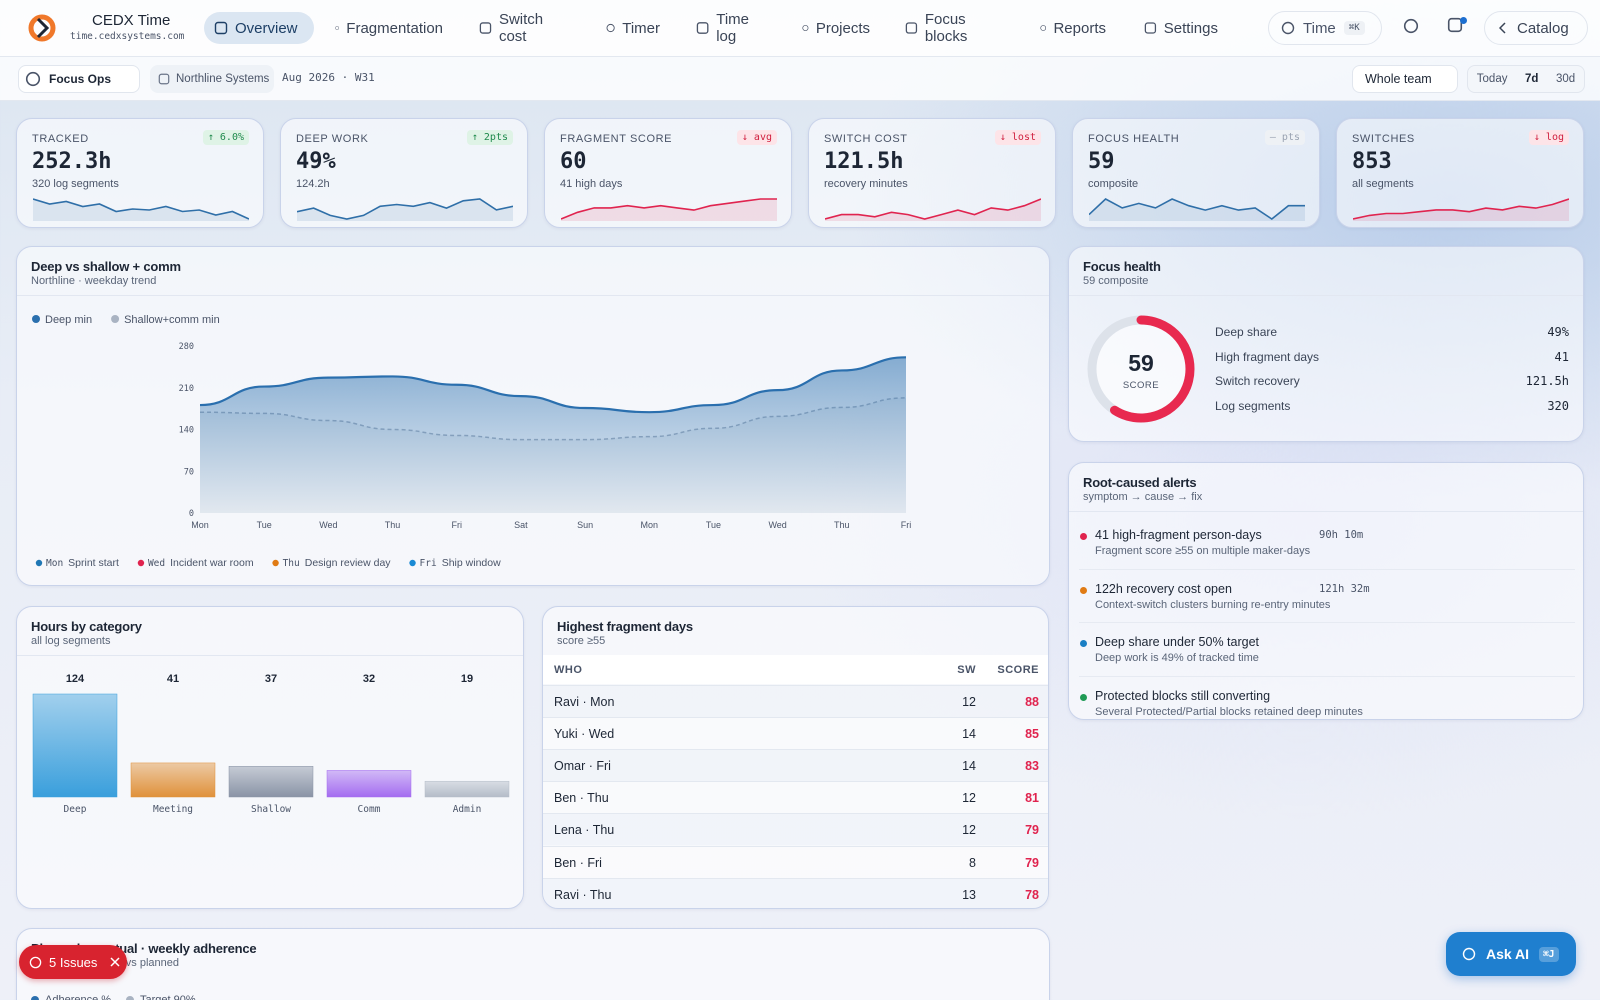 The height and width of the screenshot is (1000, 1600). I want to click on range-option: 30d, so click(1566, 79).